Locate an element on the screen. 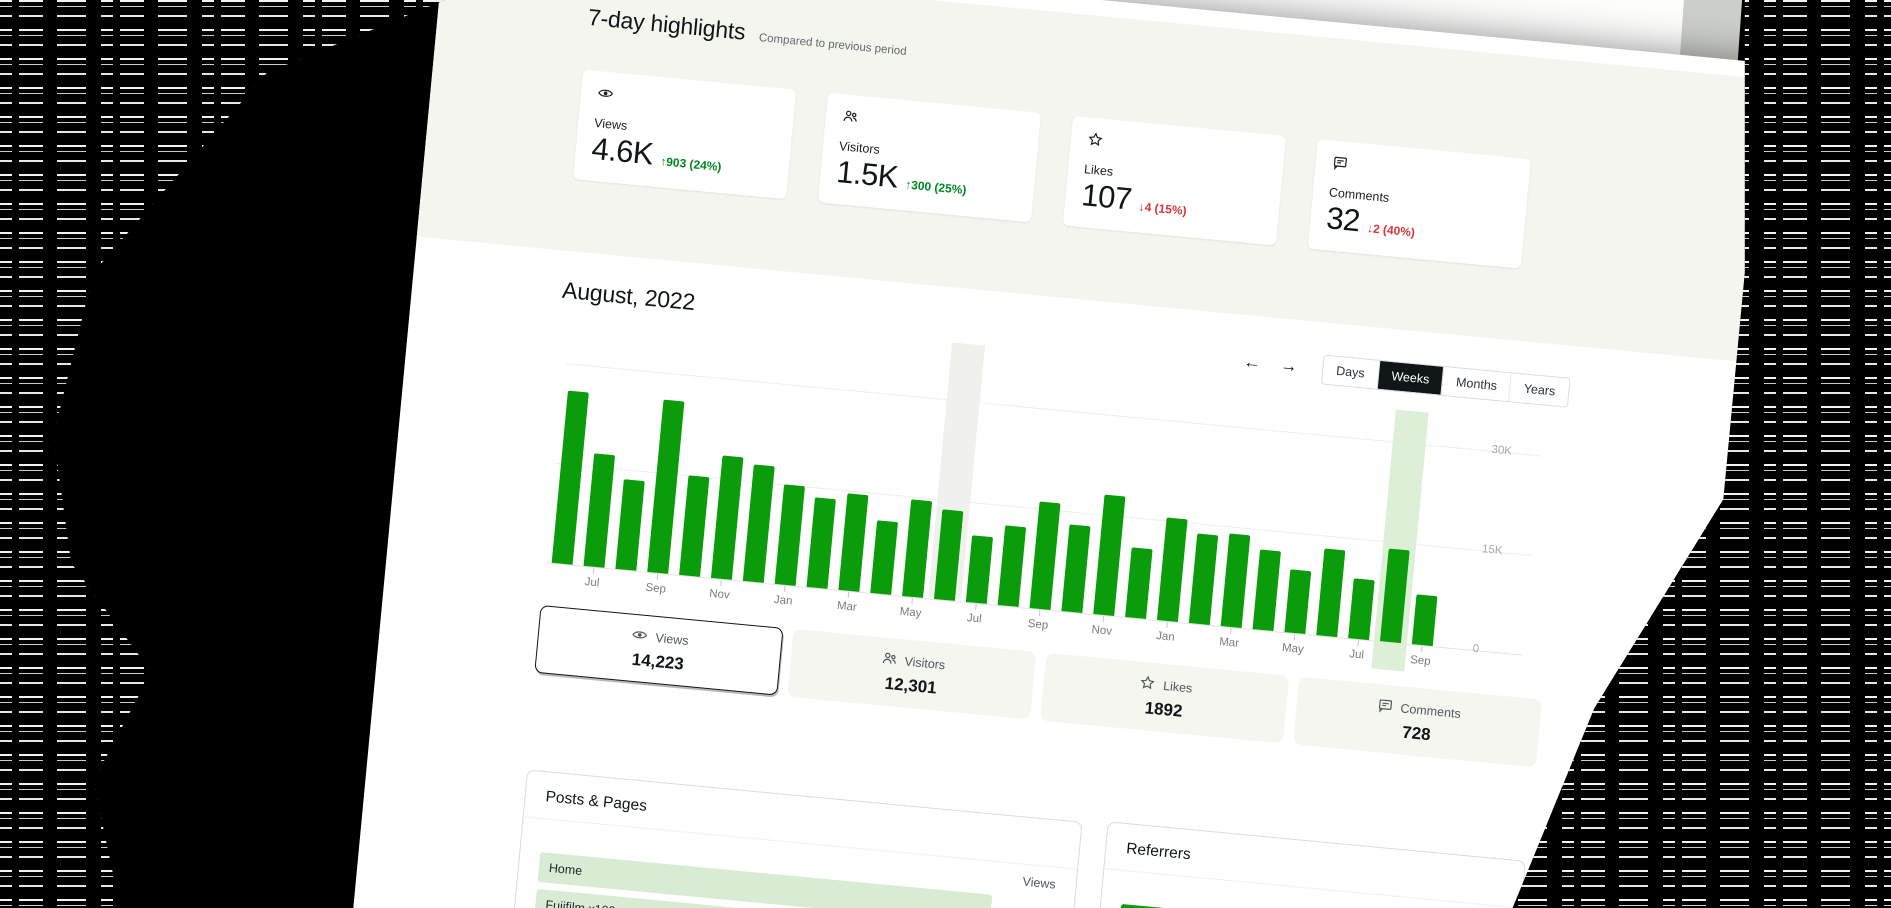 The width and height of the screenshot is (1891, 908). period-heading: August, 2022 is located at coordinates (629, 296).